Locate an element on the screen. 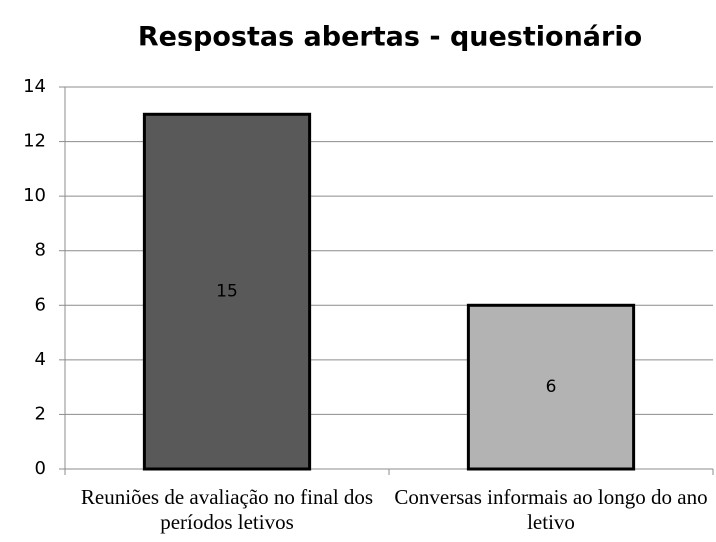 The height and width of the screenshot is (542, 716). y-tick-label: 12 is located at coordinates (34, 141).